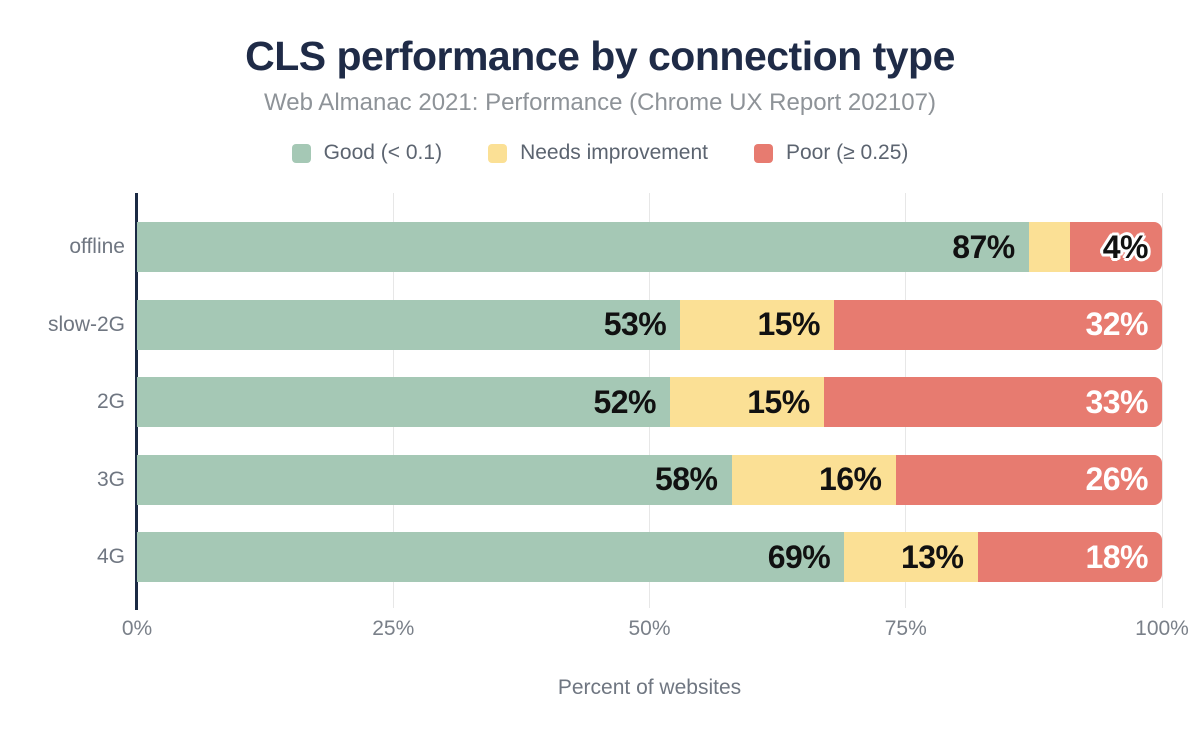 This screenshot has width=1200, height=742. Describe the element at coordinates (1116, 556) in the screenshot. I see `bar-label-4g-poor: 18%` at that location.